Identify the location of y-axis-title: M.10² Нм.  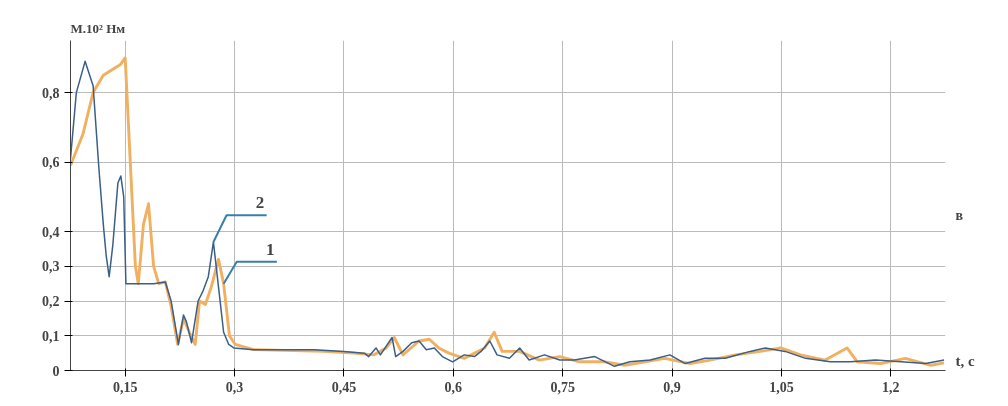
(98, 28).